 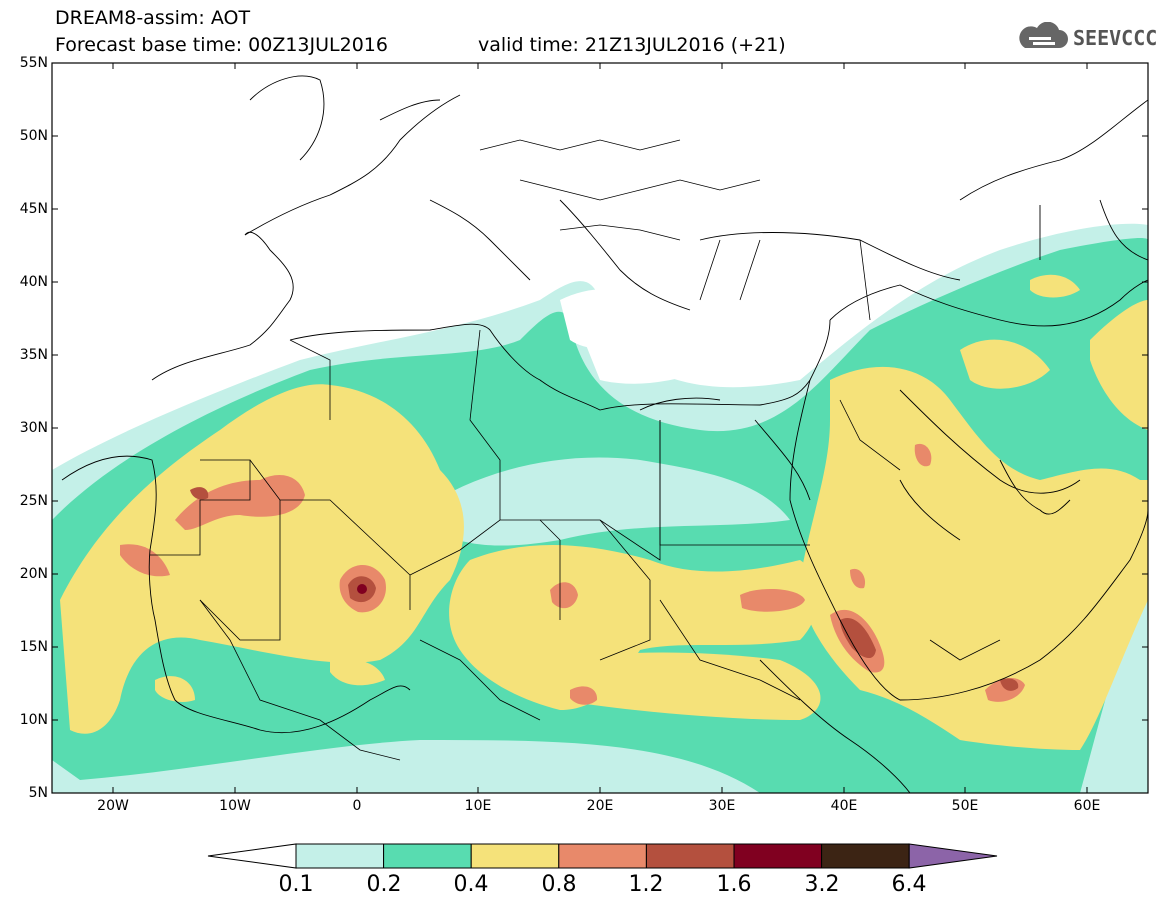 What do you see at coordinates (600, 806) in the screenshot?
I see `lon-label: 20E` at bounding box center [600, 806].